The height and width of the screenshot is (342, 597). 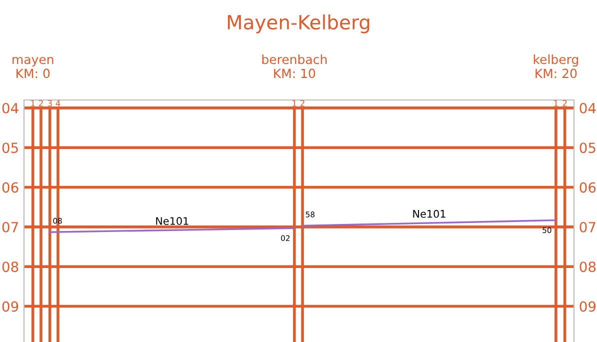 I want to click on y2-tick-label: 08, so click(x=588, y=267).